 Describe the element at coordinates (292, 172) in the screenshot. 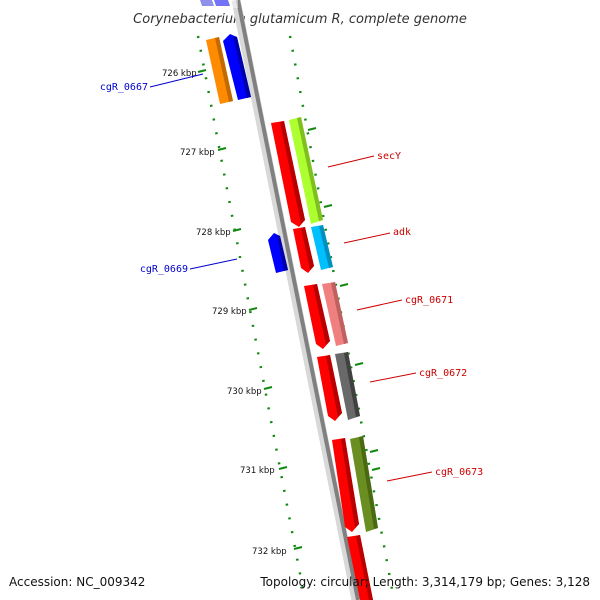

I see `feature-red-secy-shade` at that location.